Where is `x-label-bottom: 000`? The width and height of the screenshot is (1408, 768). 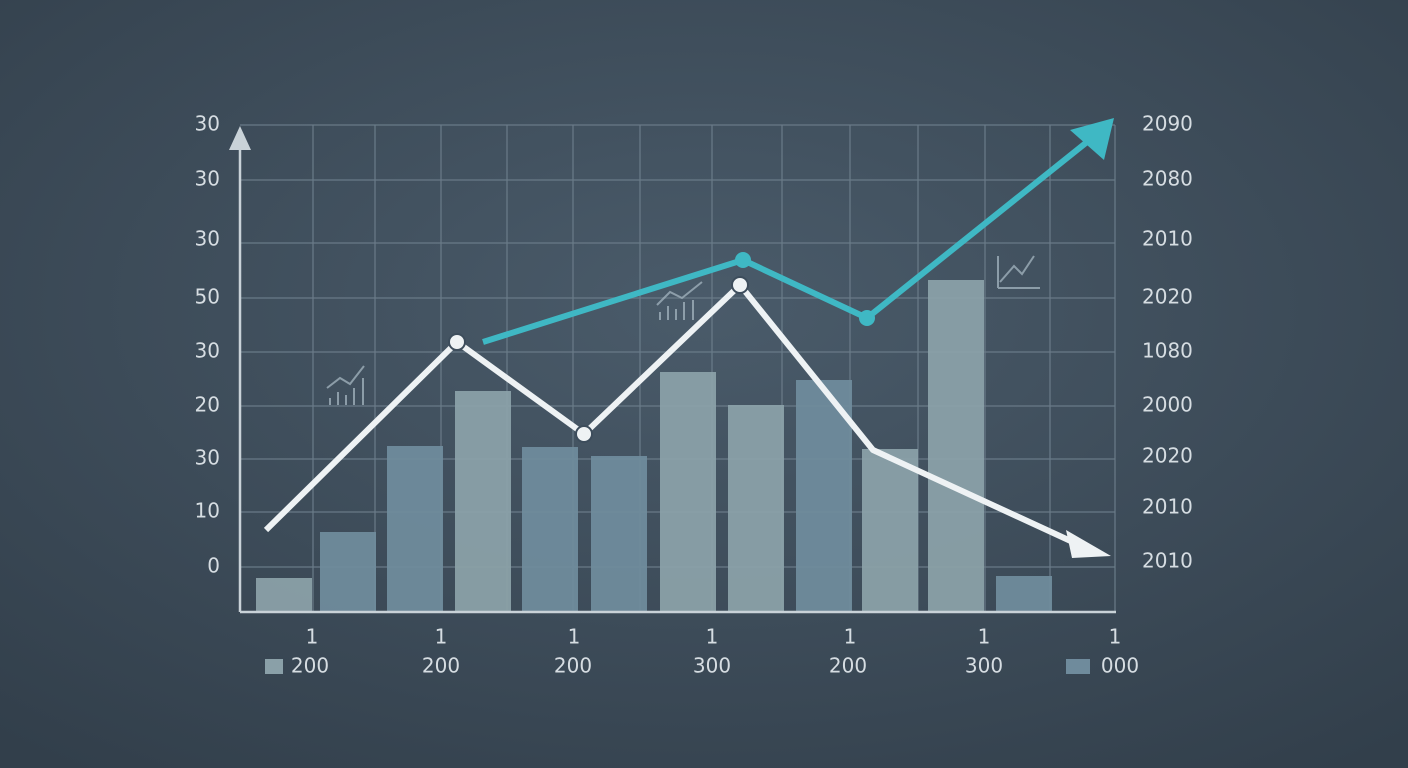 x-label-bottom: 000 is located at coordinates (1120, 666).